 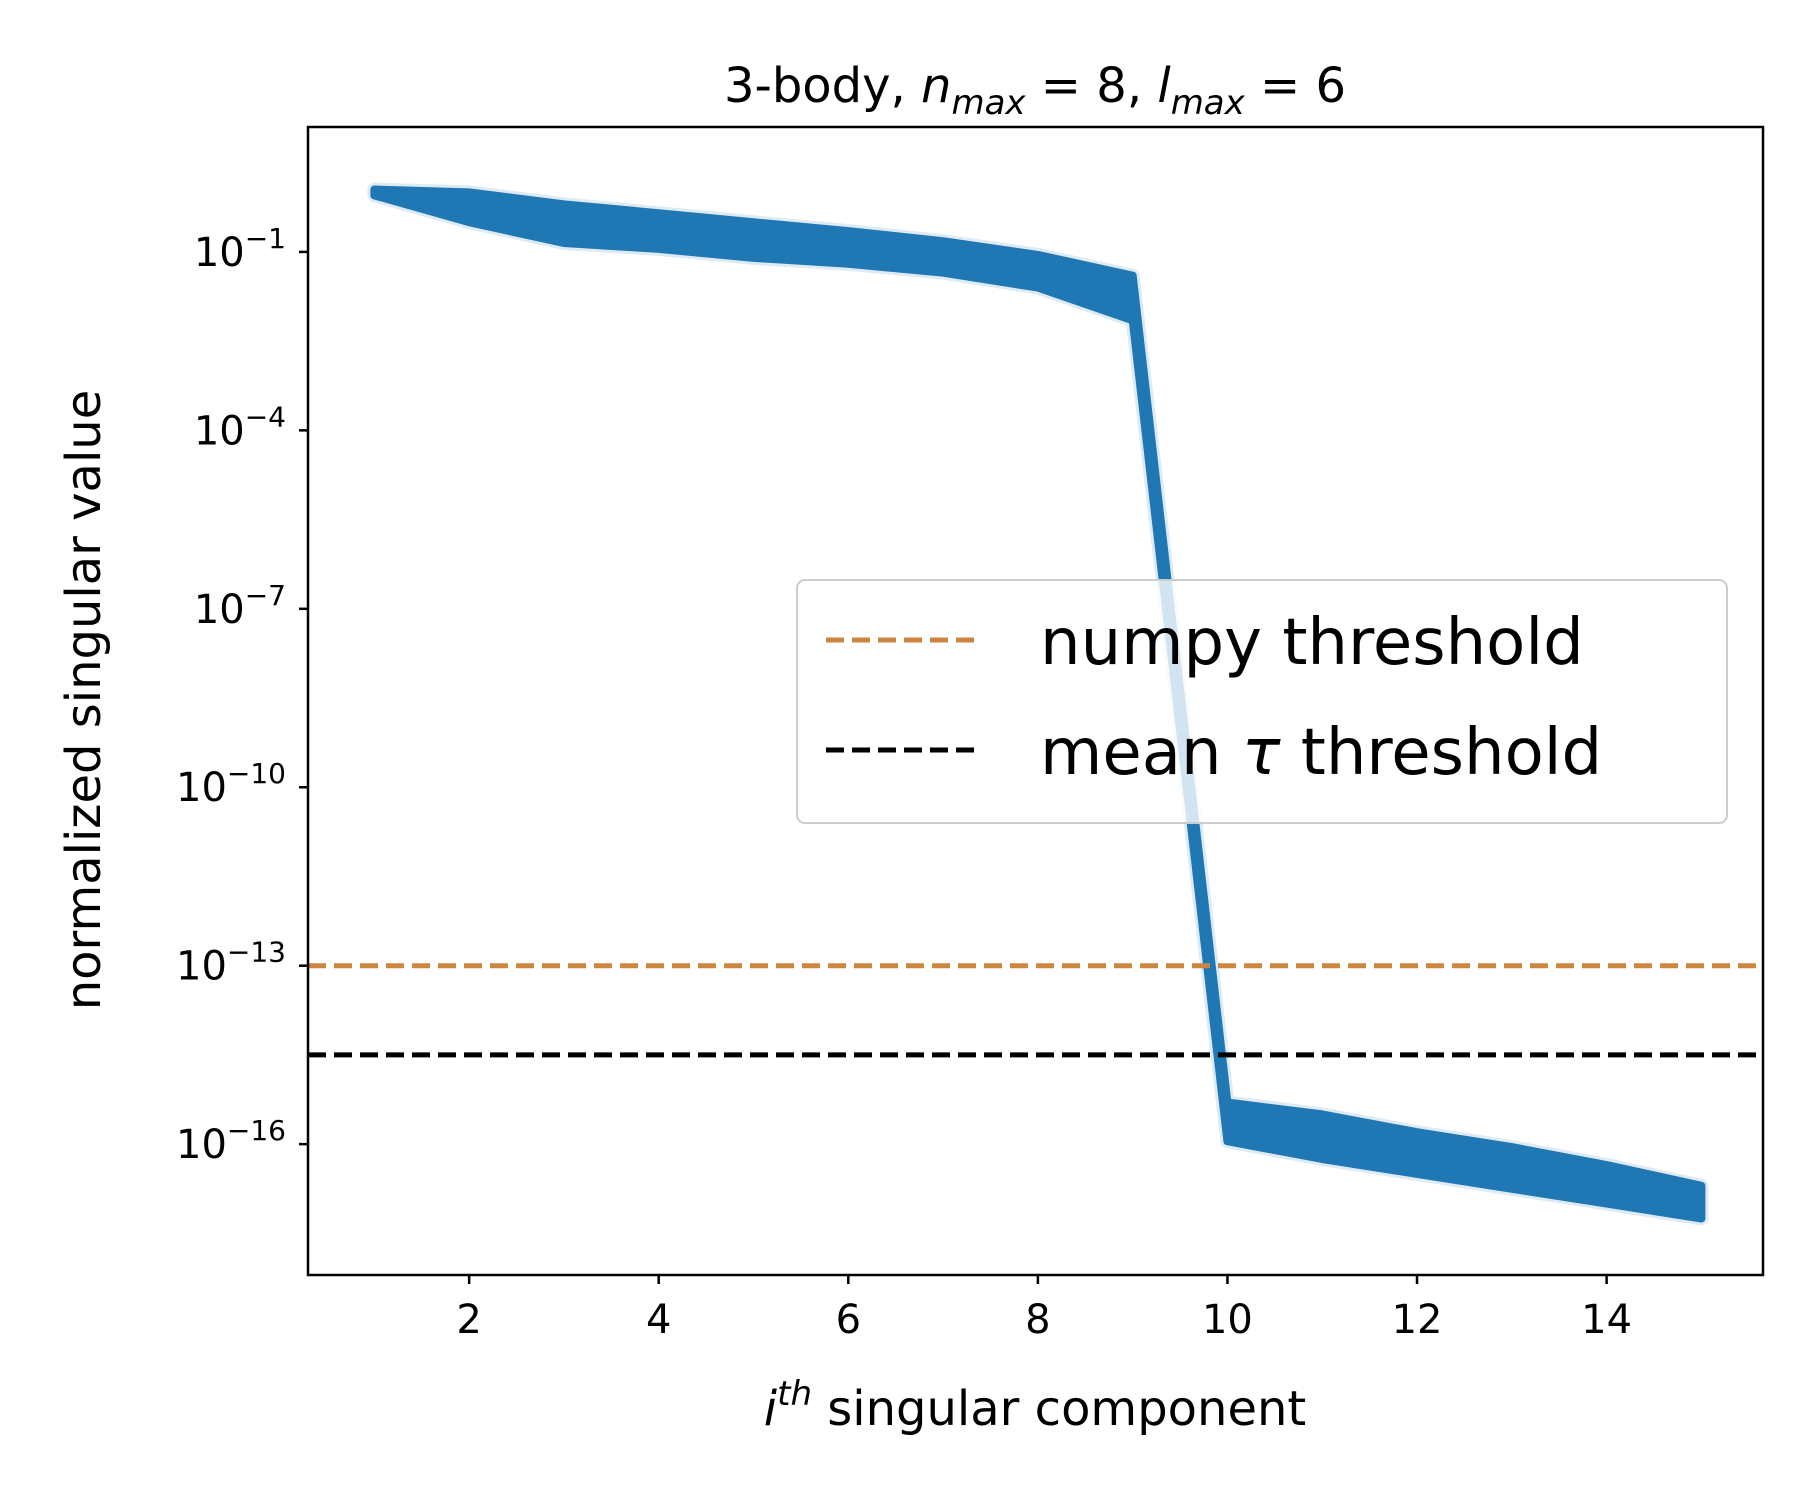 What do you see at coordinates (84, 700) in the screenshot?
I see `y-axis-label: normalized singular value` at bounding box center [84, 700].